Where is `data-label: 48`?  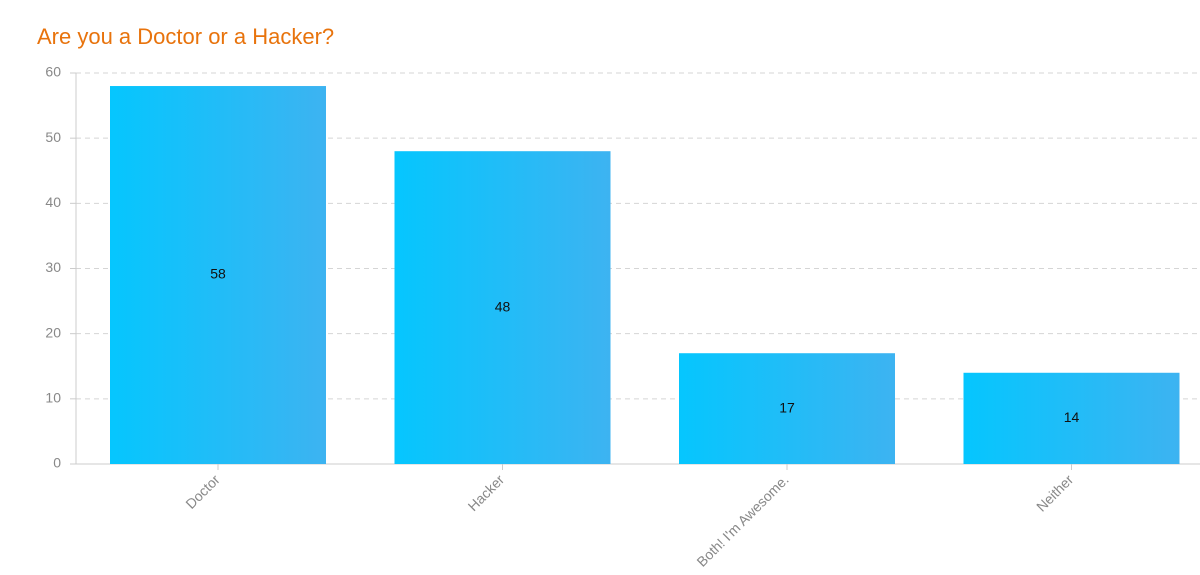
data-label: 48 is located at coordinates (503, 306).